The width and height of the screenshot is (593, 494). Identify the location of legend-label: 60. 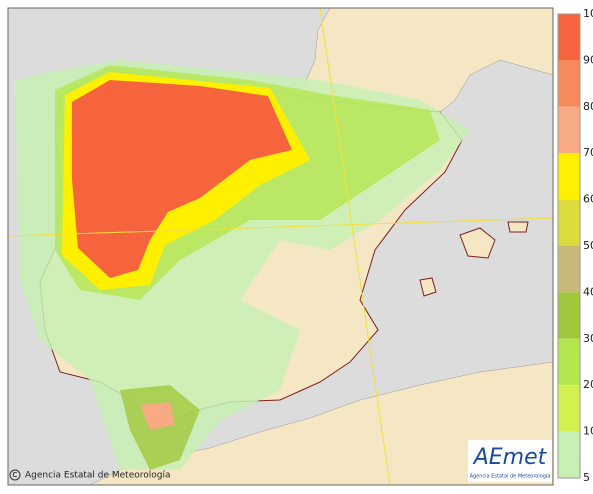
(588, 199).